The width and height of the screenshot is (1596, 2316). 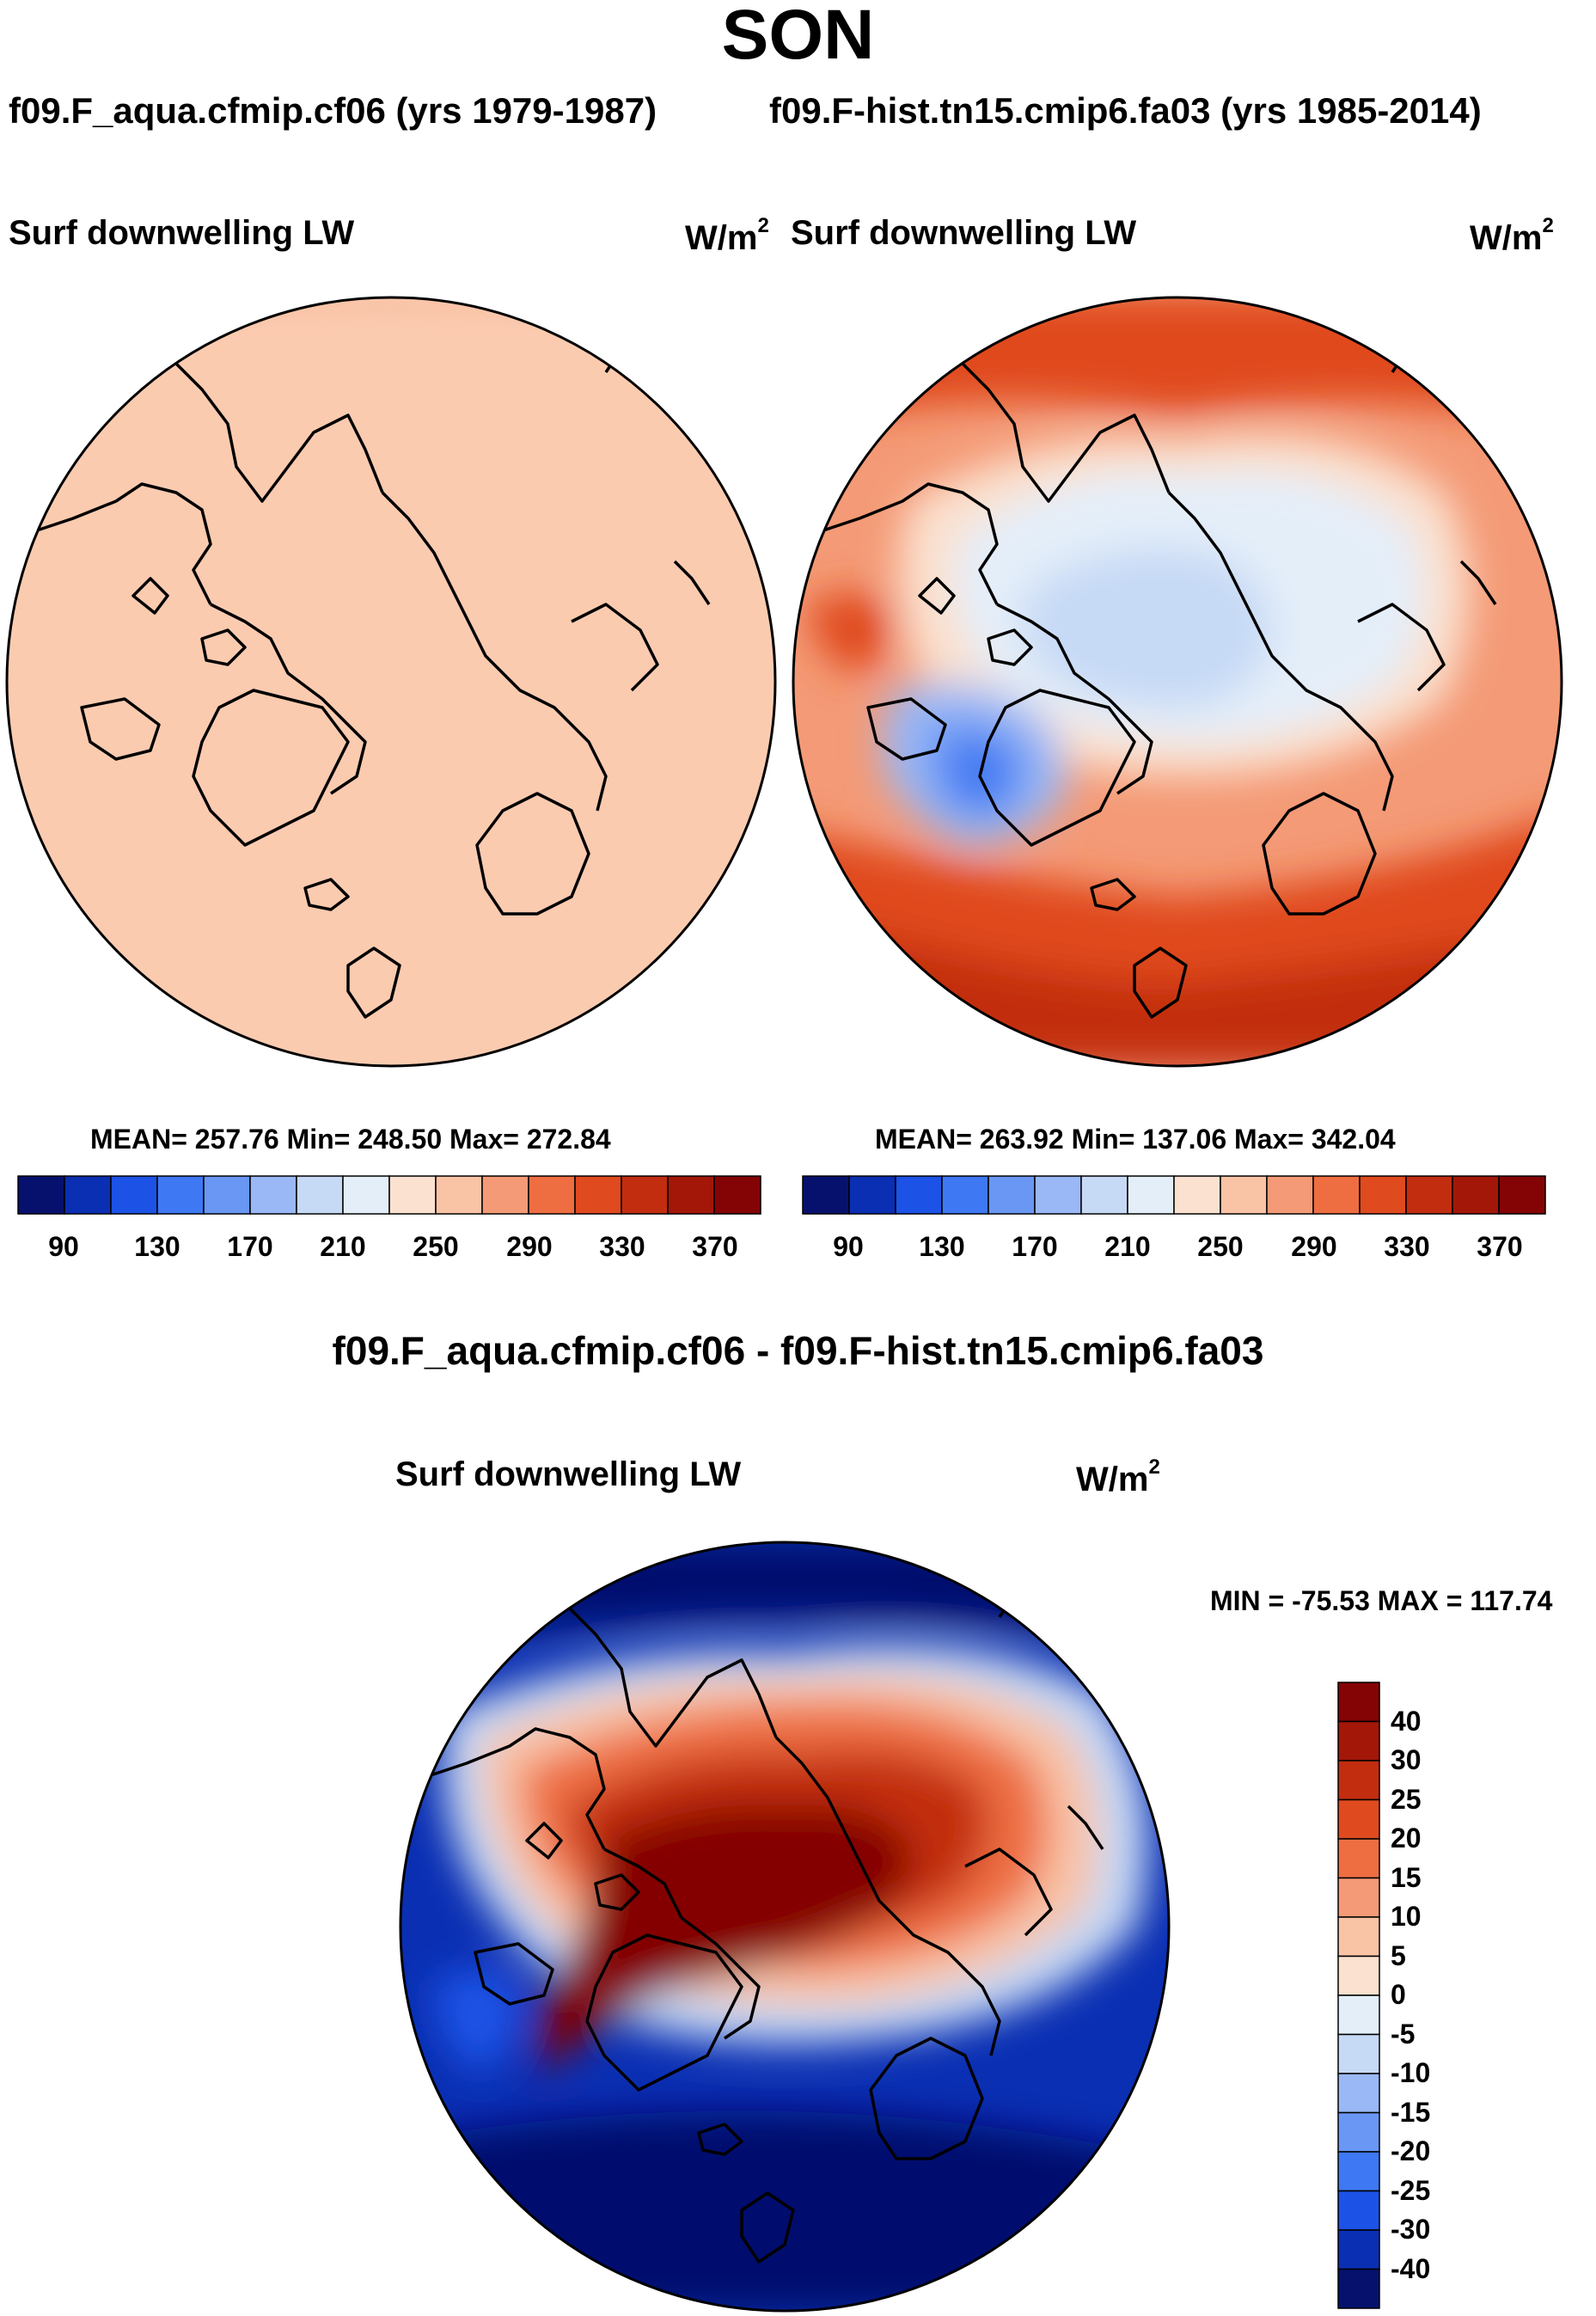 I want to click on panel2-unit-label: W/m2, so click(x=1512, y=236).